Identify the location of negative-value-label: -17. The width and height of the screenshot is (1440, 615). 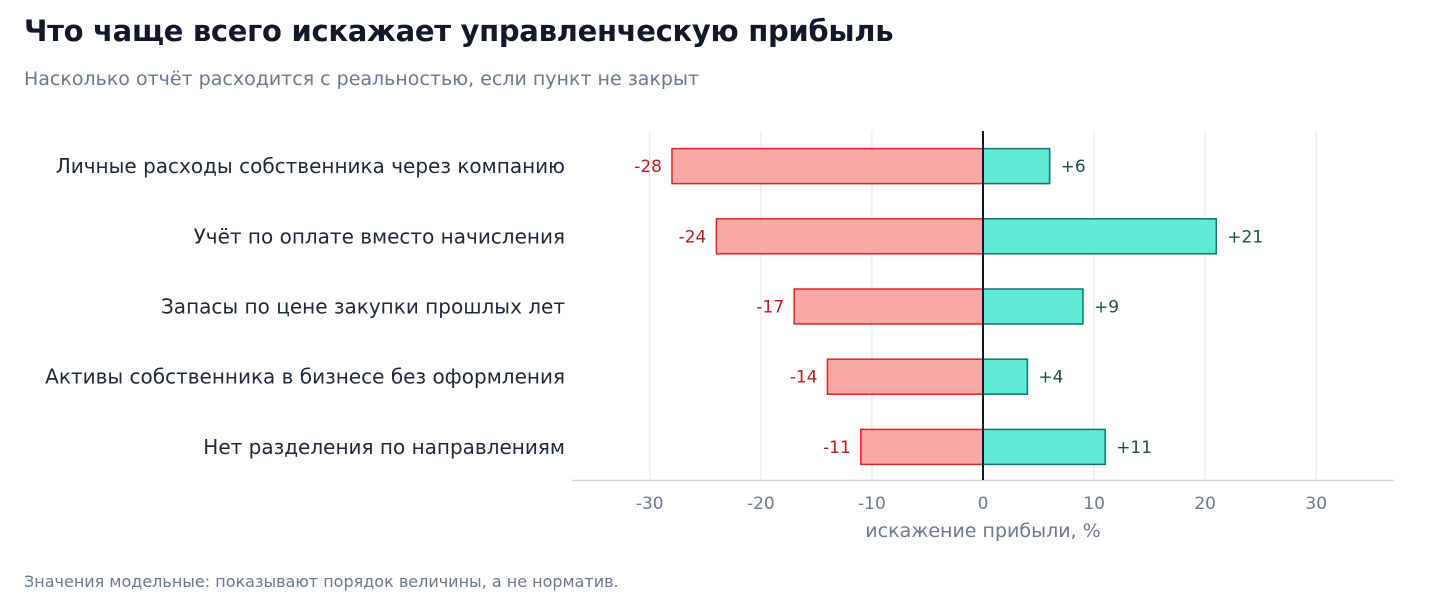
(770, 308).